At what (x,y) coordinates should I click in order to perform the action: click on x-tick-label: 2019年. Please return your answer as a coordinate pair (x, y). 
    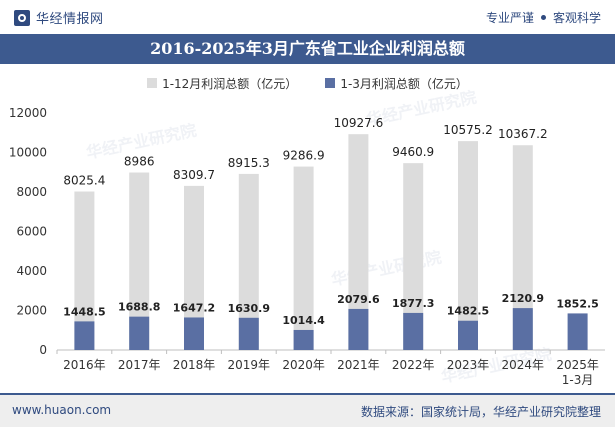
    Looking at the image, I should click on (249, 365).